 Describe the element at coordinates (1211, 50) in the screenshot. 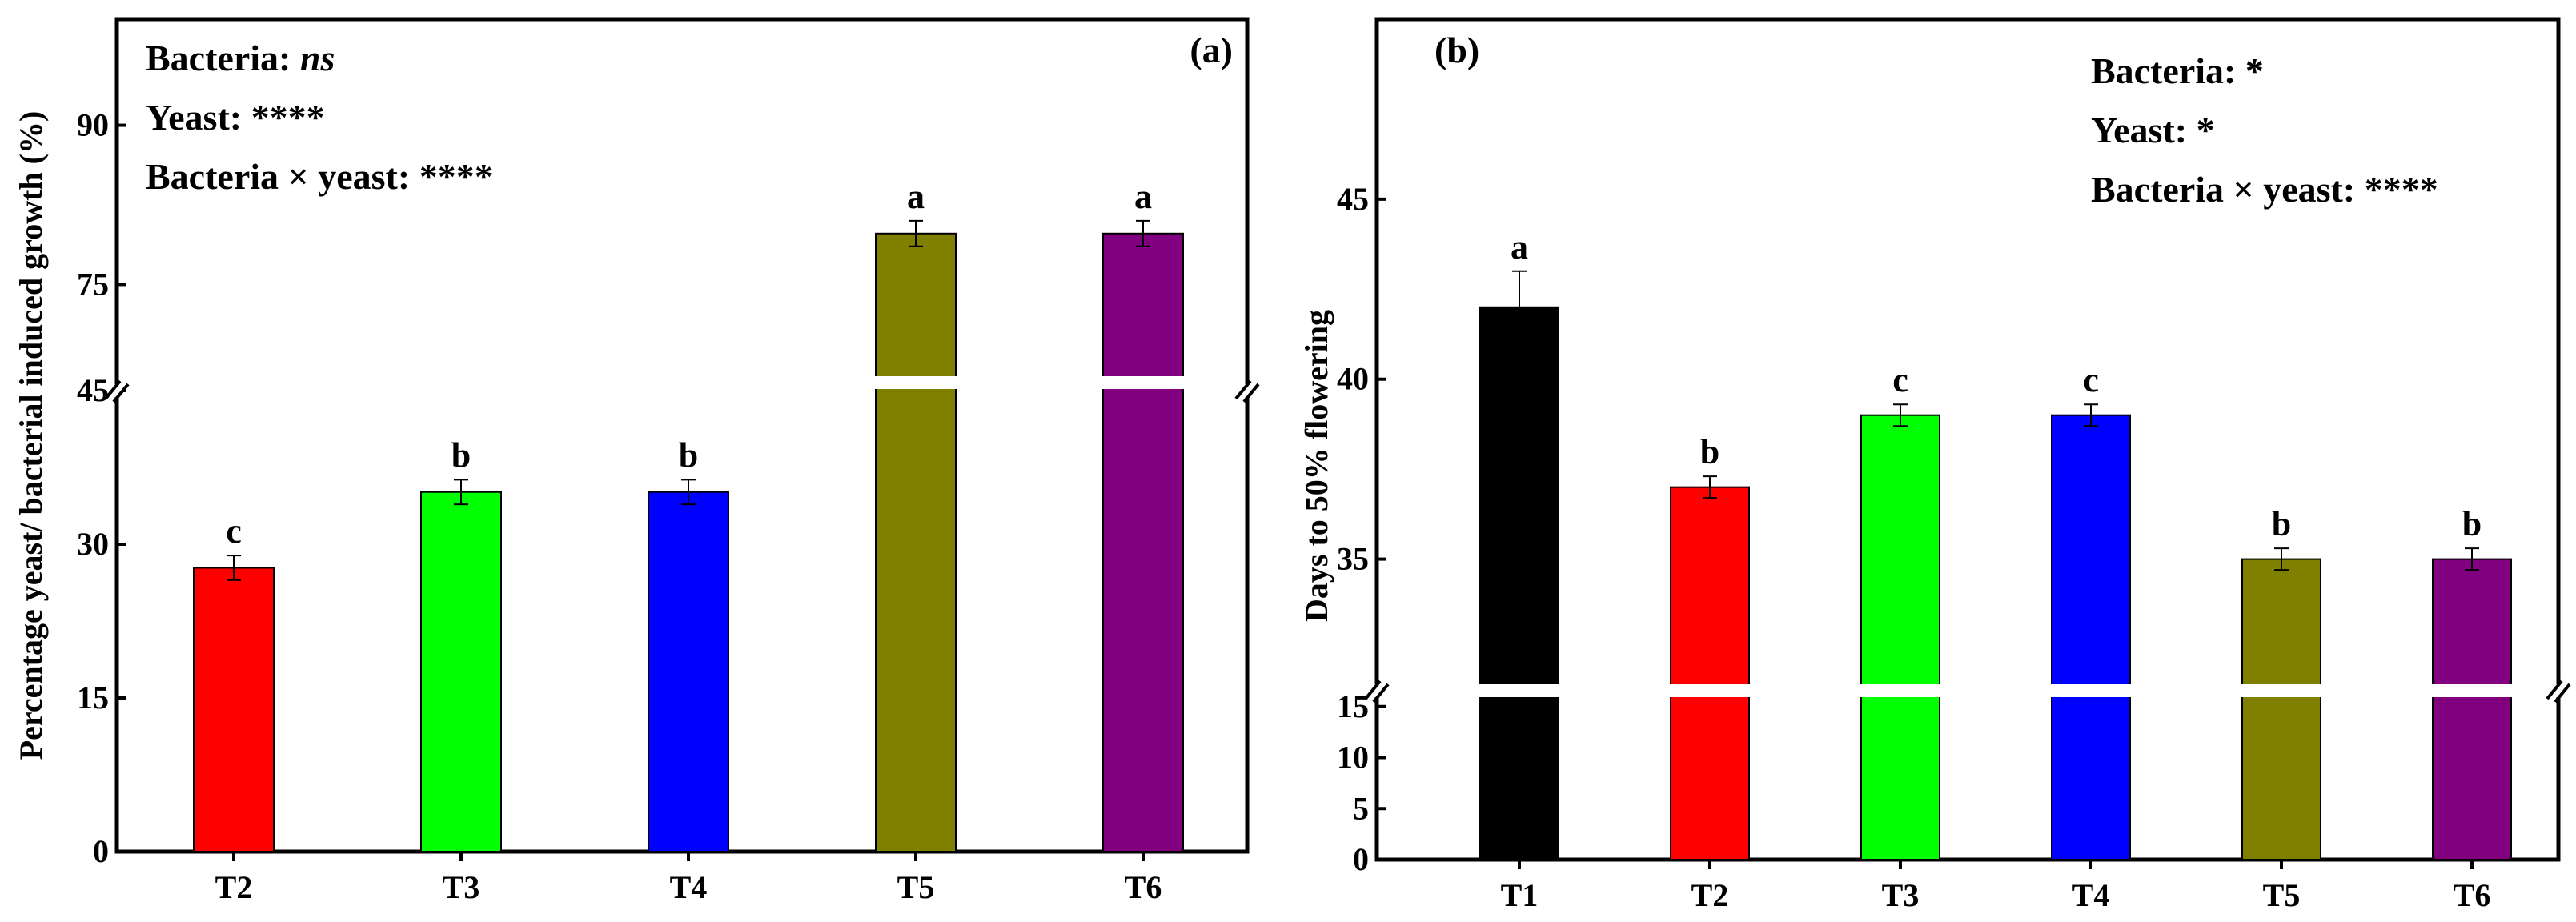

I see `panel-a-label: (a)` at that location.